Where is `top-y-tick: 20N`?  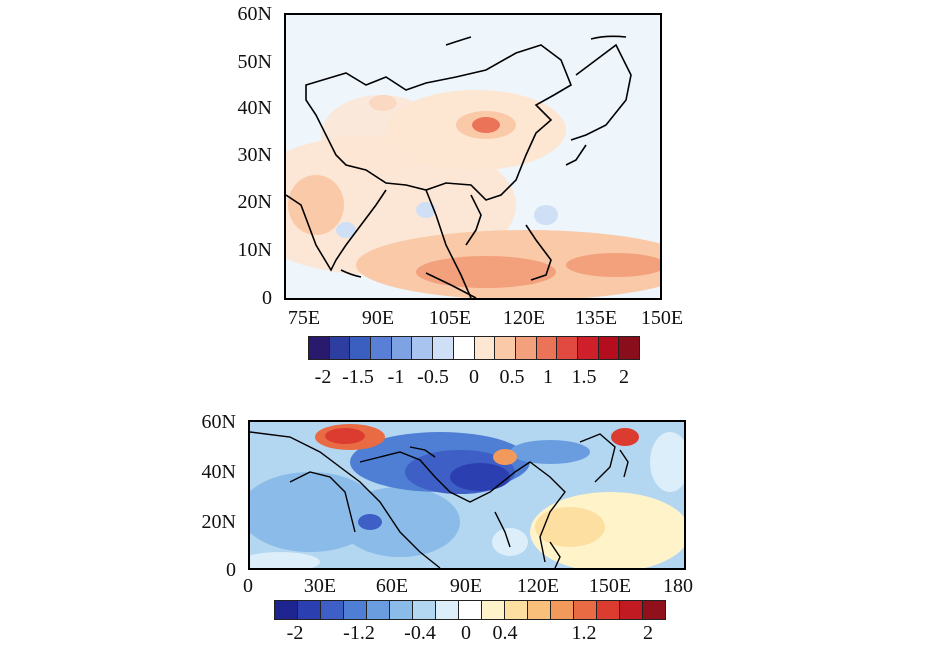 top-y-tick: 20N is located at coordinates (254, 202).